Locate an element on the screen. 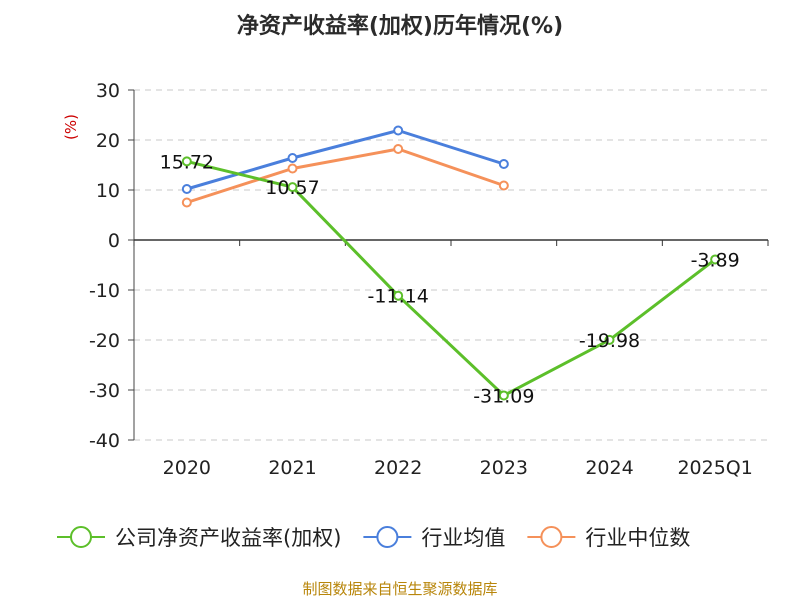 The width and height of the screenshot is (800, 600). data-label: 10.57 is located at coordinates (292, 188).